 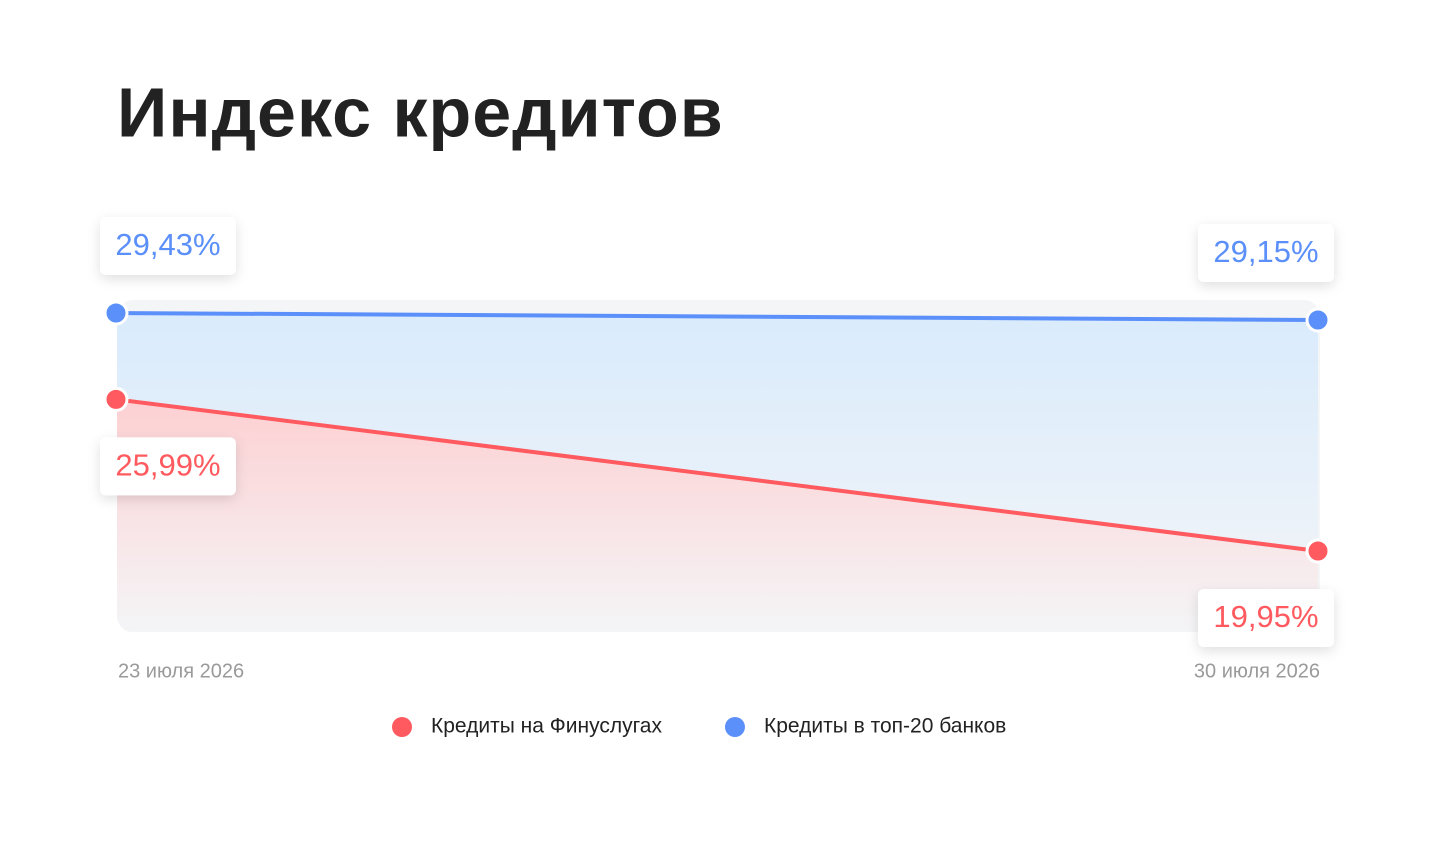 I want to click on value-label: 25,99%, so click(x=167, y=465).